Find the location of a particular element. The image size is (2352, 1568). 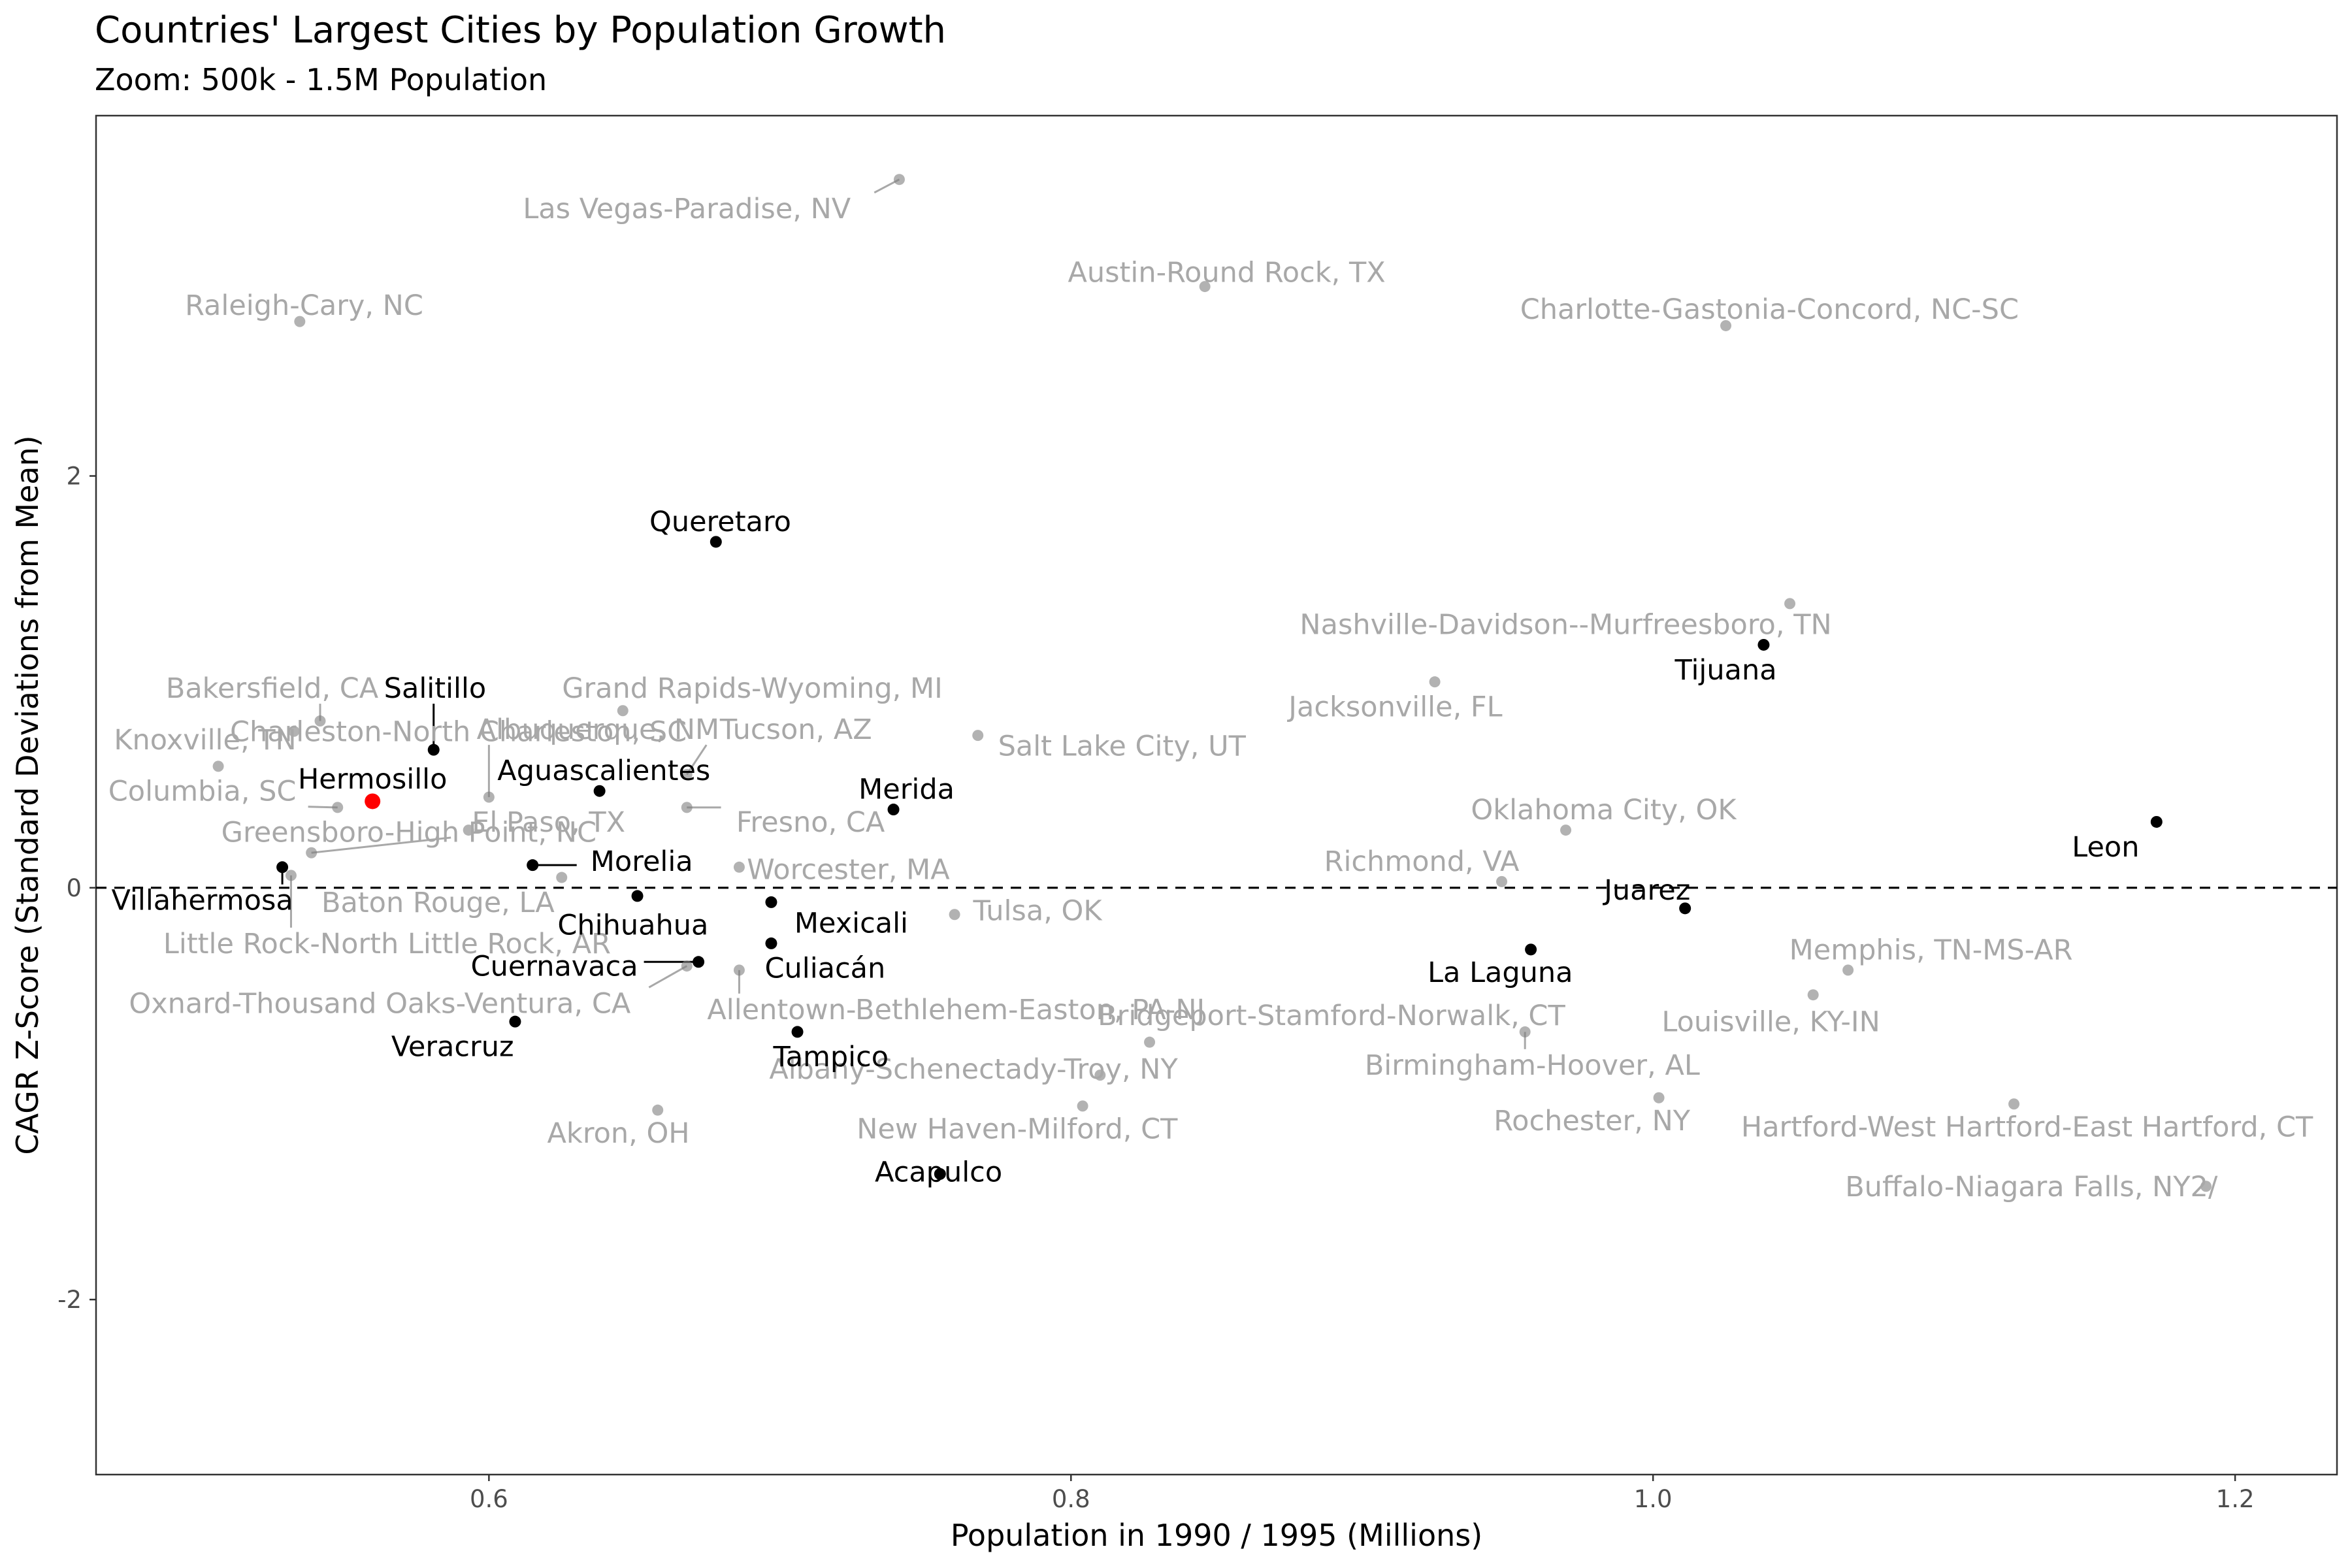

point-queretaro is located at coordinates (716, 542).